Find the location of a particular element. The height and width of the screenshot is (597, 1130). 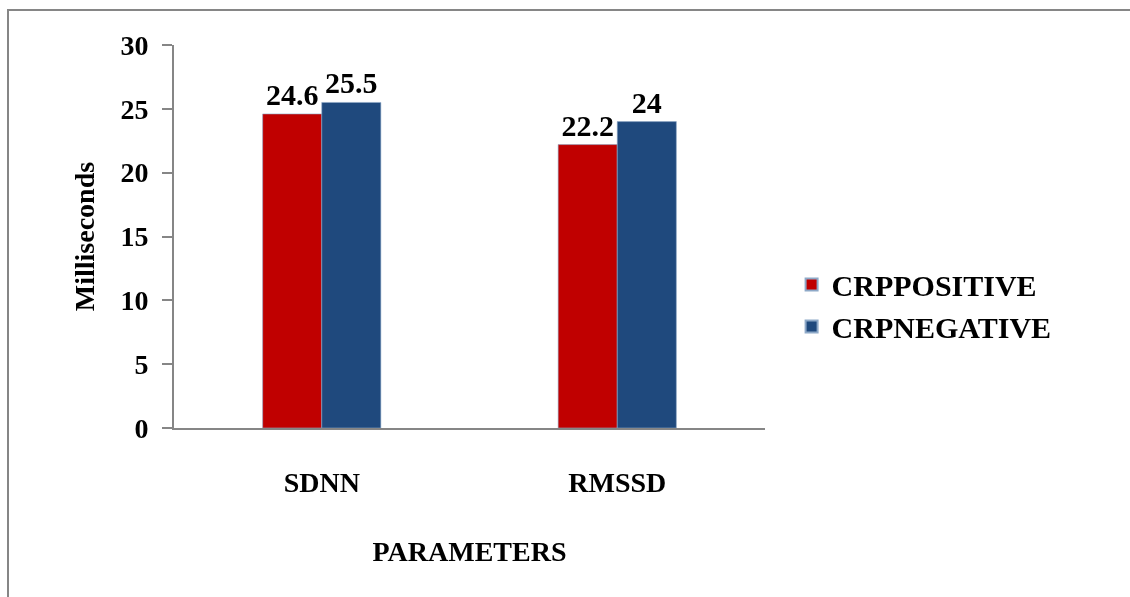

y-tick-label: 25 is located at coordinates (134, 109).